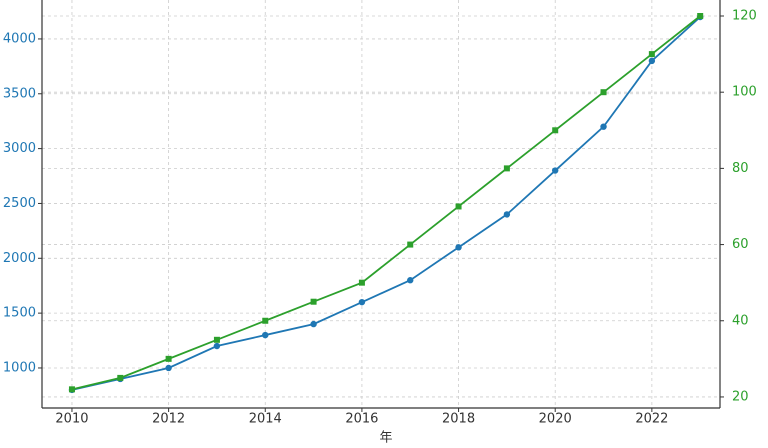 This screenshot has width=768, height=448. Describe the element at coordinates (168, 419) in the screenshot. I see `x-tick-label: 2012` at that location.